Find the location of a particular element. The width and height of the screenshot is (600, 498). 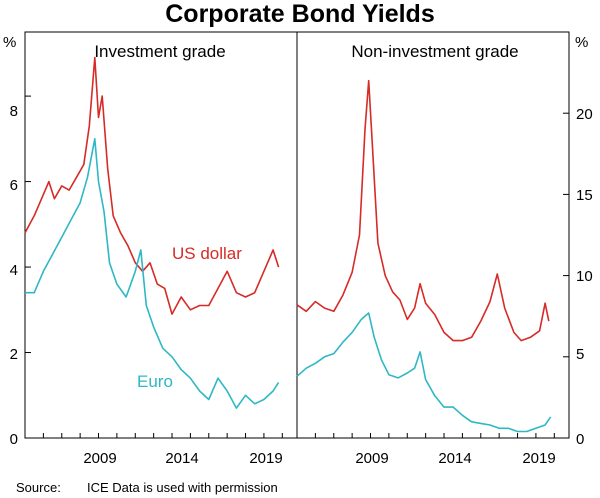

ytick-right-20: 20 is located at coordinates (584, 114).